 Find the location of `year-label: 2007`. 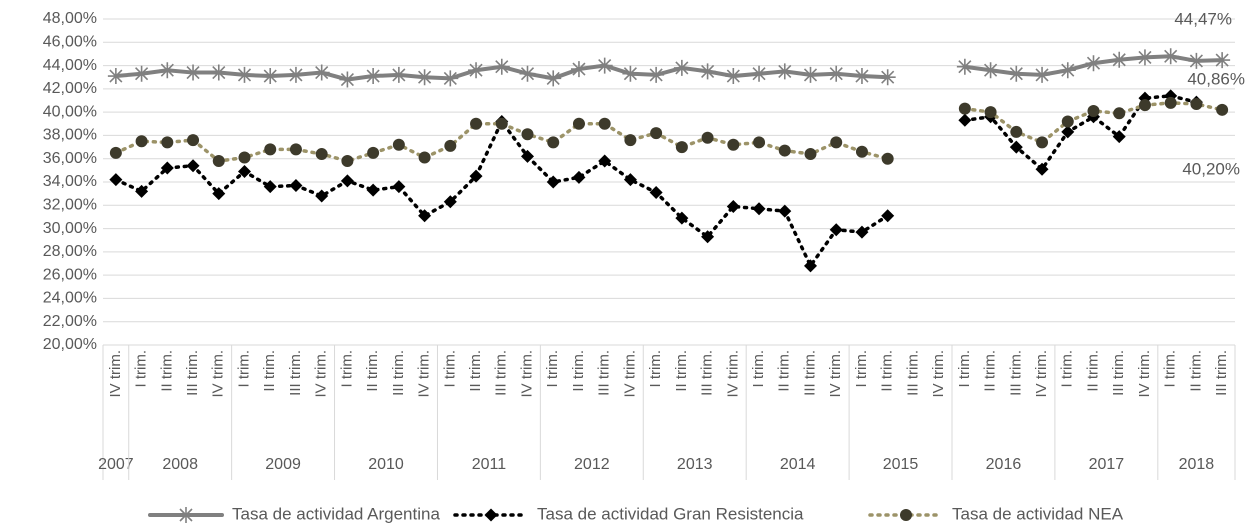

year-label: 2007 is located at coordinates (116, 464).